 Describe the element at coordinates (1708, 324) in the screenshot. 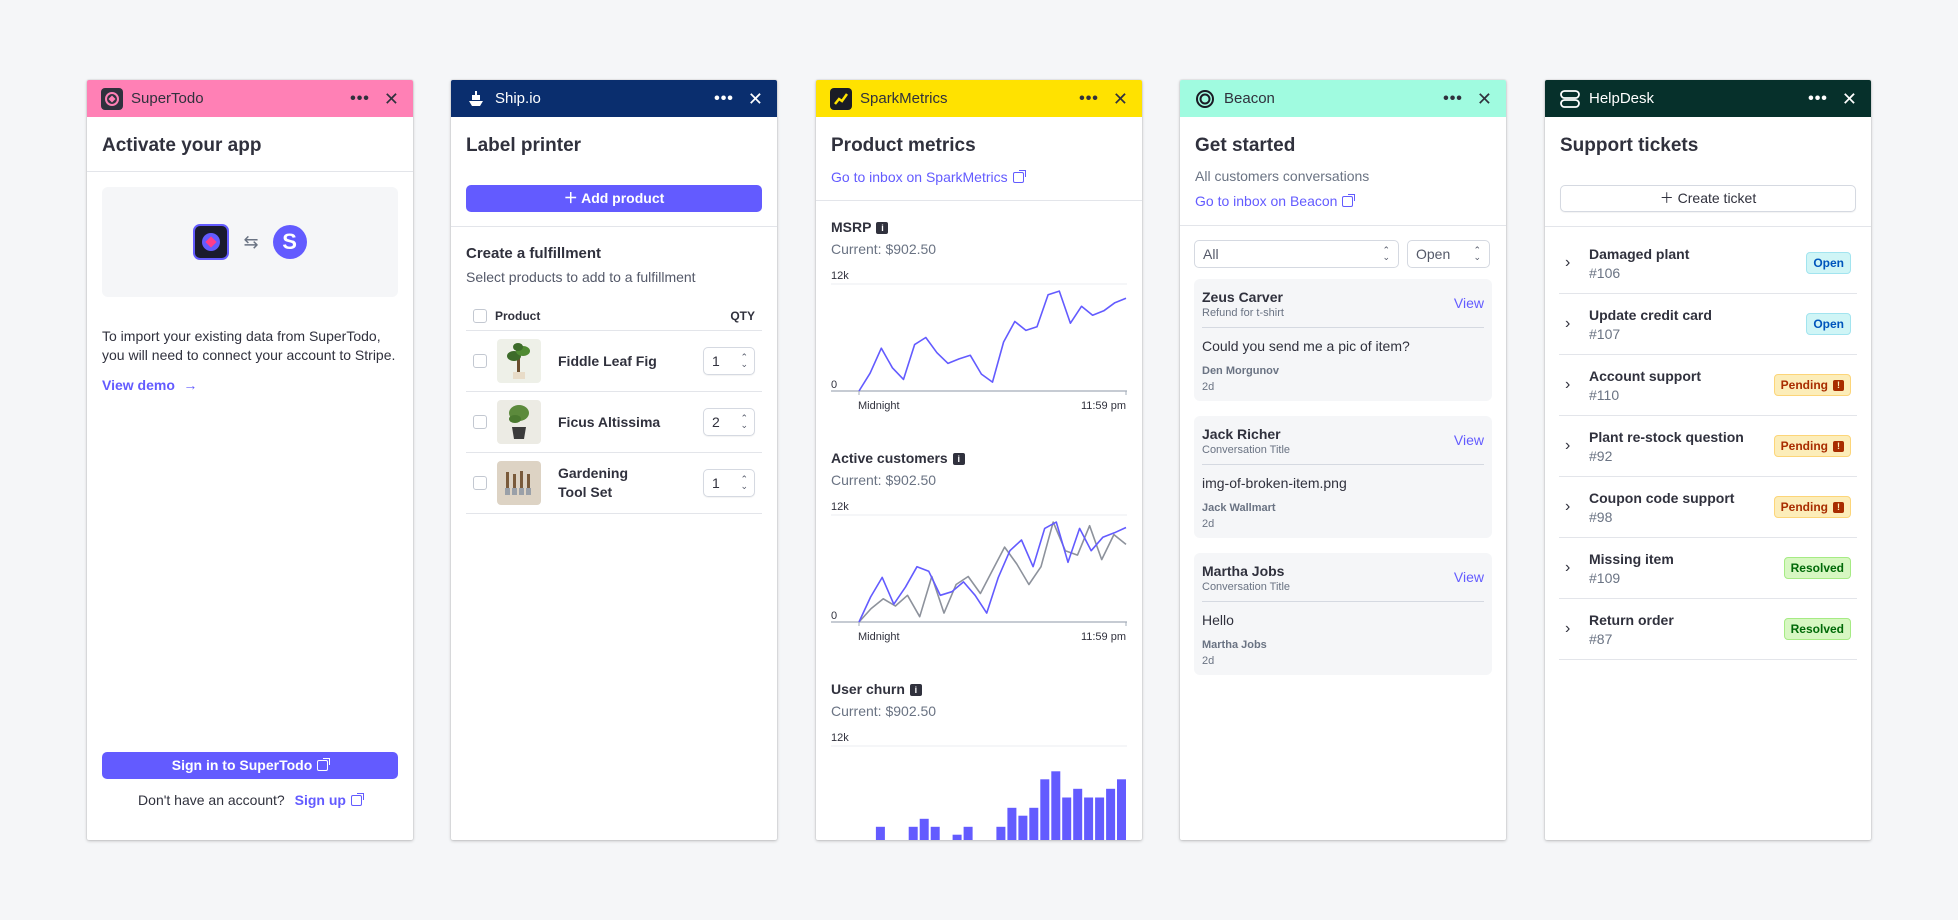

I see `ticket-row: › Update credit card #107 Open` at that location.